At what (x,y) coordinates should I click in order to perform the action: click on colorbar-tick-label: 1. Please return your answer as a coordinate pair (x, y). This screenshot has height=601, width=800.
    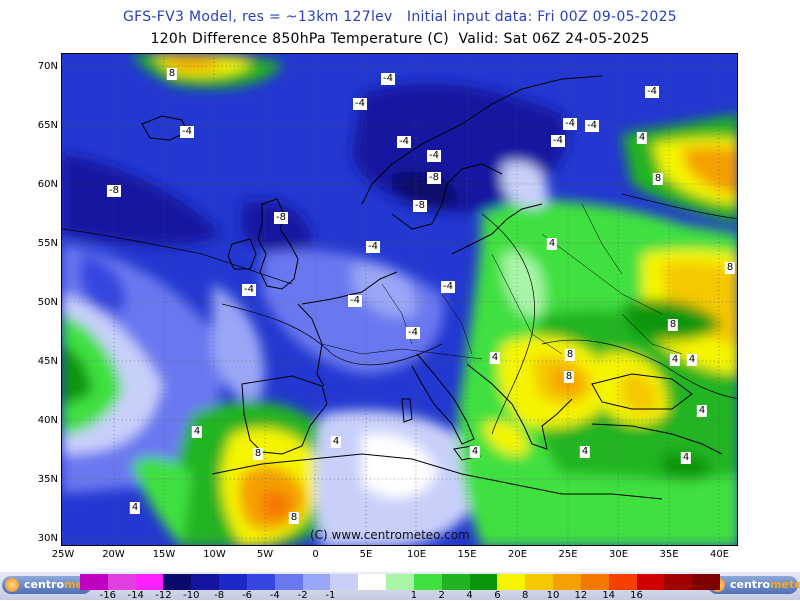
    Looking at the image, I should click on (414, 595).